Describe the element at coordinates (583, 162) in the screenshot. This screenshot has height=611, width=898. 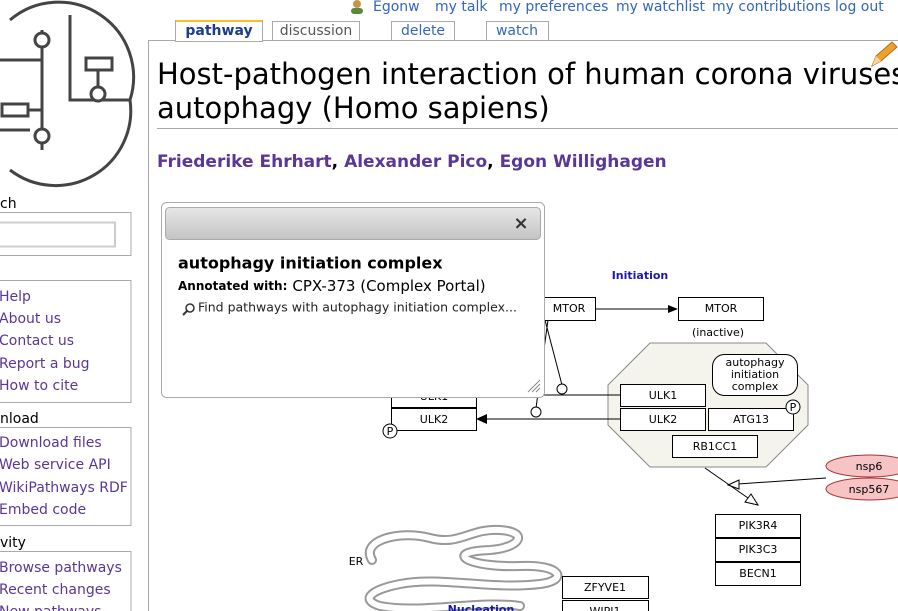
I see `author: Egon Willighagen` at that location.